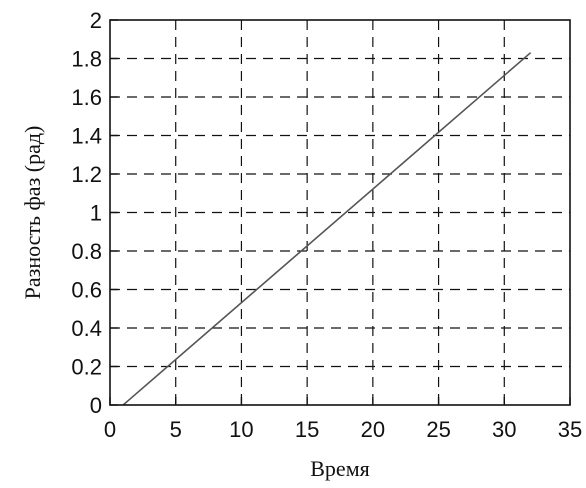 The width and height of the screenshot is (586, 488). What do you see at coordinates (86, 136) in the screenshot?
I see `y-tick-label: 1.4` at bounding box center [86, 136].